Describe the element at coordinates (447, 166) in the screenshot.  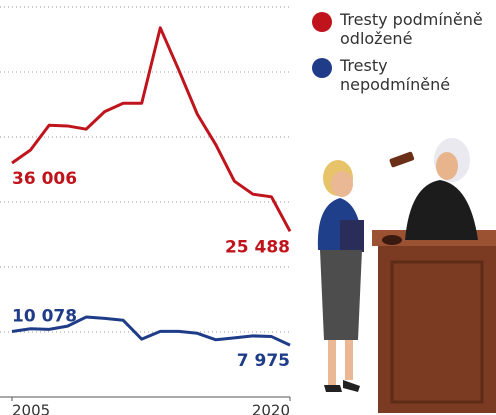
I see `judge-face` at that location.